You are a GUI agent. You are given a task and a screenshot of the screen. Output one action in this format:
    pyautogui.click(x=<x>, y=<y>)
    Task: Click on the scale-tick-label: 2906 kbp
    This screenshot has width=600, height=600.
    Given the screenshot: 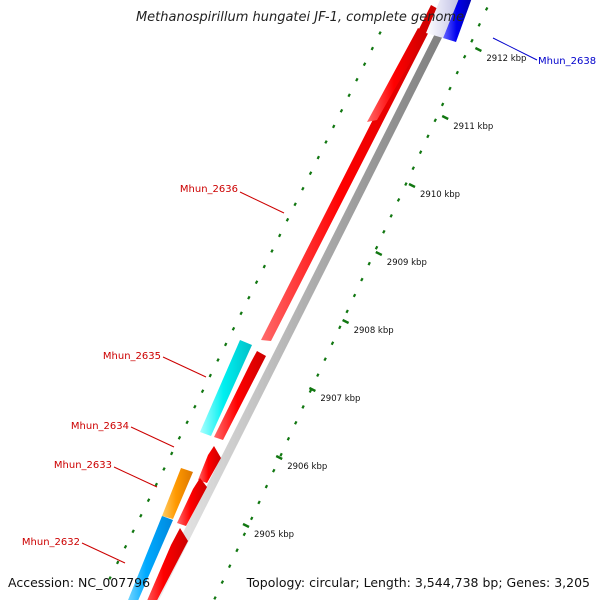 What is the action you would take?
    pyautogui.click(x=307, y=467)
    